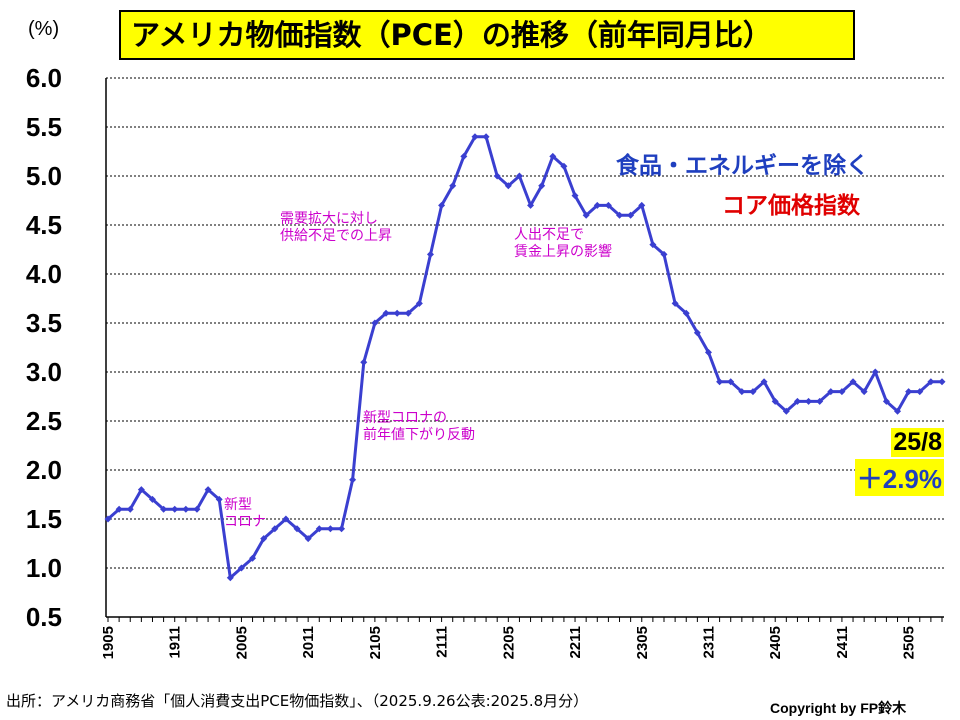 Image resolution: width=960 pixels, height=720 pixels. What do you see at coordinates (329, 219) in the screenshot?
I see `annotation-demand-line1: 需要拡大に対し` at bounding box center [329, 219].